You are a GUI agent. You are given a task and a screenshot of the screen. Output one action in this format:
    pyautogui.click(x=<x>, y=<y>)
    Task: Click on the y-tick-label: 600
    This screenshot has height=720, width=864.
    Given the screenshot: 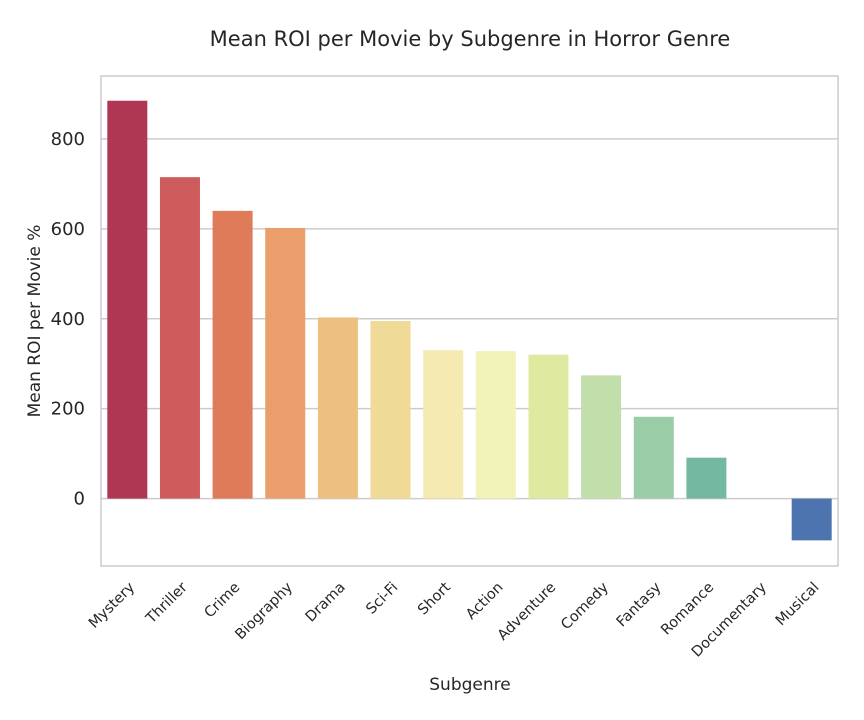 What is the action you would take?
    pyautogui.click(x=68, y=229)
    